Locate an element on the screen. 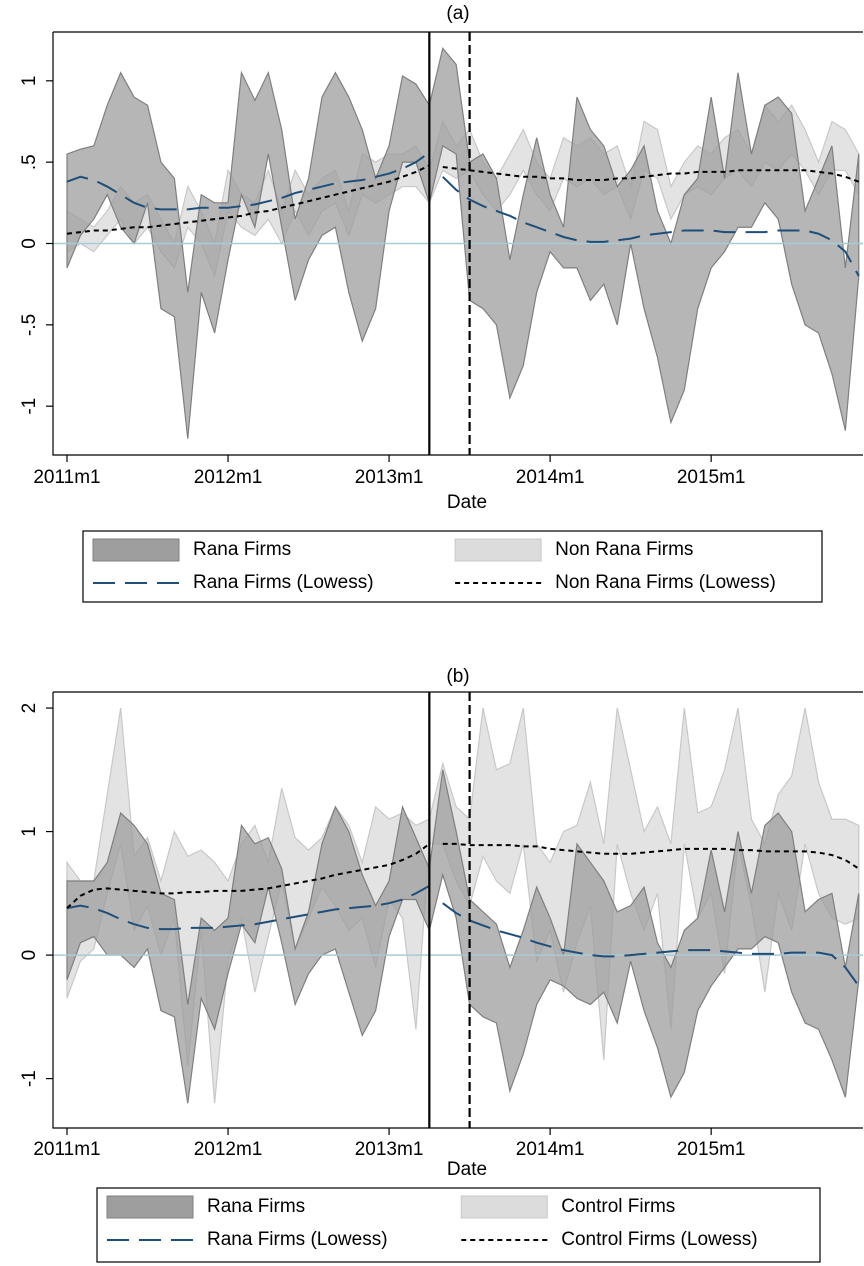 The height and width of the screenshot is (1266, 864). legend-label: Non Rana Firms (Lowess) is located at coordinates (665, 582).